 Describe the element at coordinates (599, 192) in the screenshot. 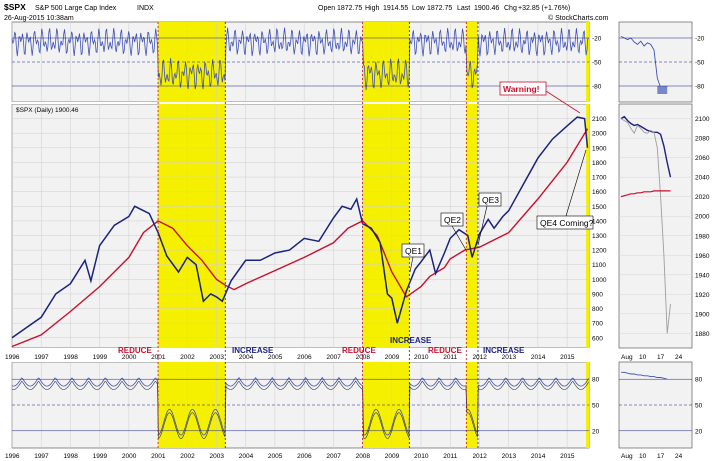

I see `ytick-1600: 1600` at that location.